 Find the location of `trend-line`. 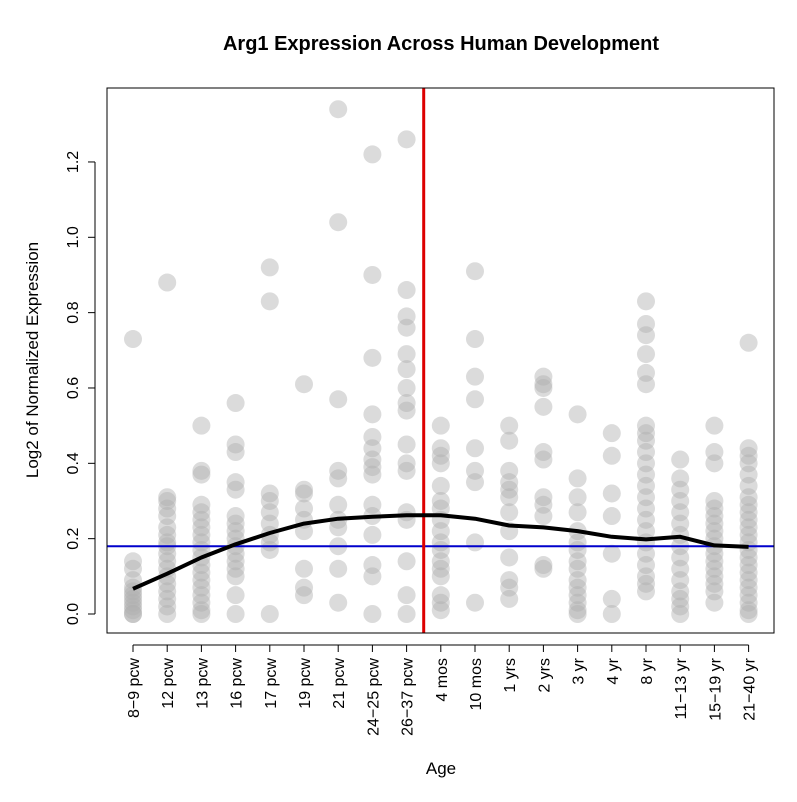

trend-line is located at coordinates (440, 552).